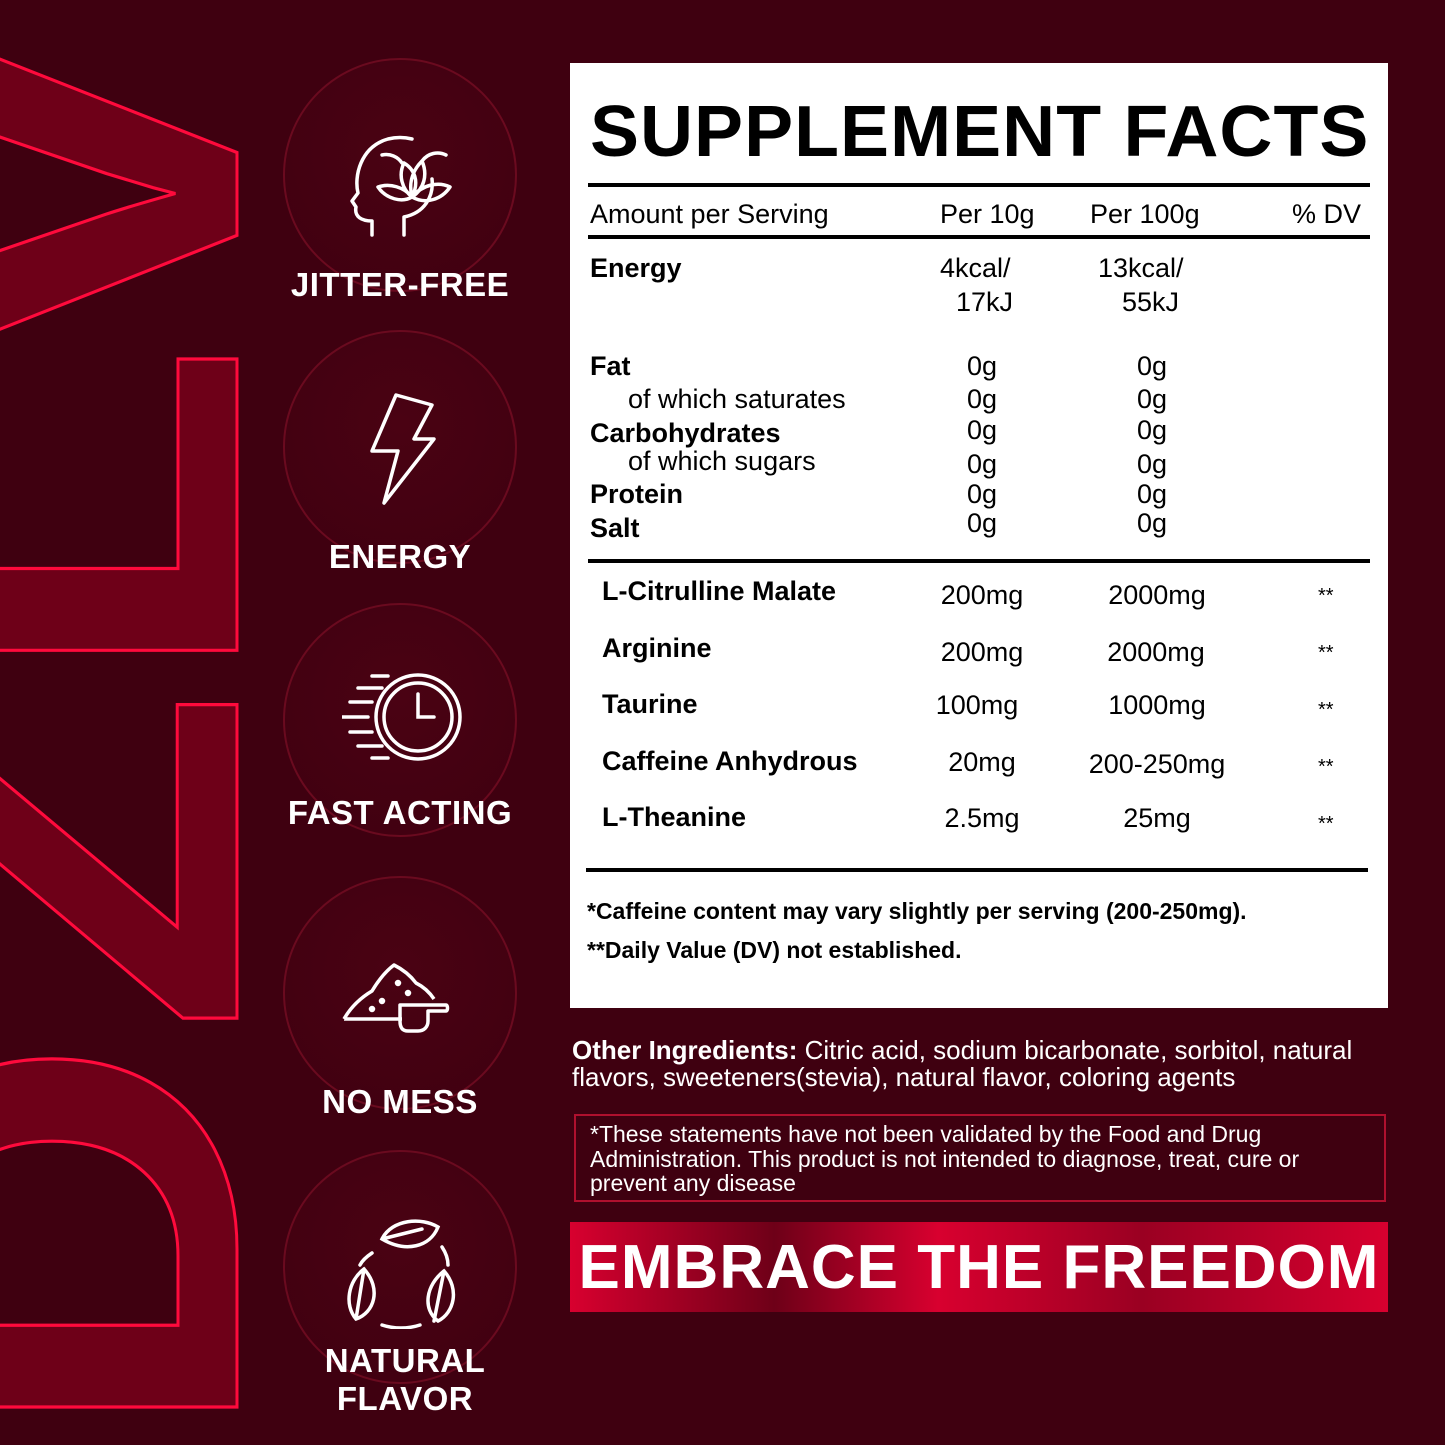  Describe the element at coordinates (719, 591) in the screenshot. I see `ingredient-label: L-Citrulline Malate` at that location.